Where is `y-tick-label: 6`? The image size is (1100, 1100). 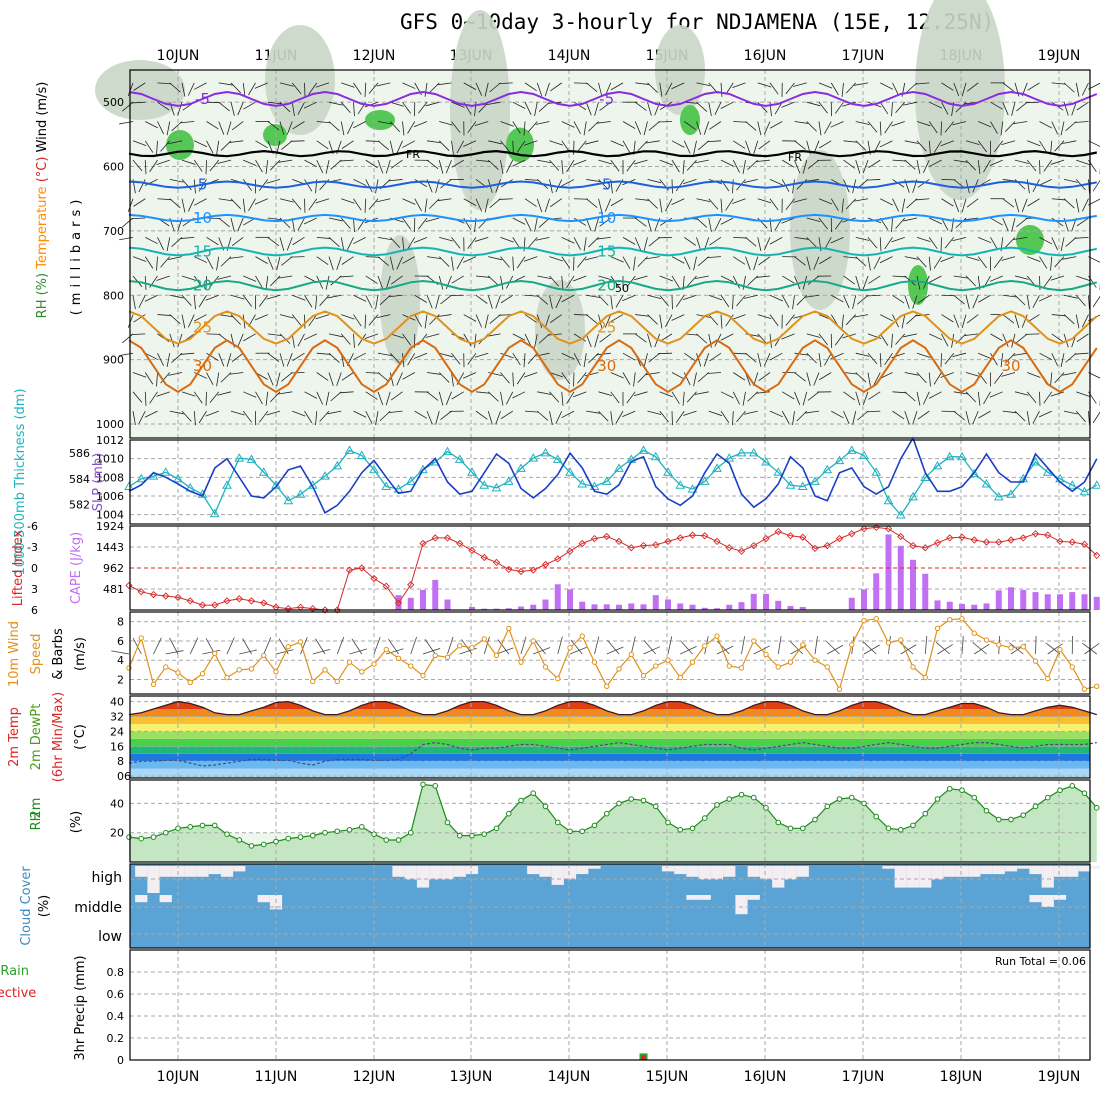
y-tick-label: 6 is located at coordinates (127, 776).